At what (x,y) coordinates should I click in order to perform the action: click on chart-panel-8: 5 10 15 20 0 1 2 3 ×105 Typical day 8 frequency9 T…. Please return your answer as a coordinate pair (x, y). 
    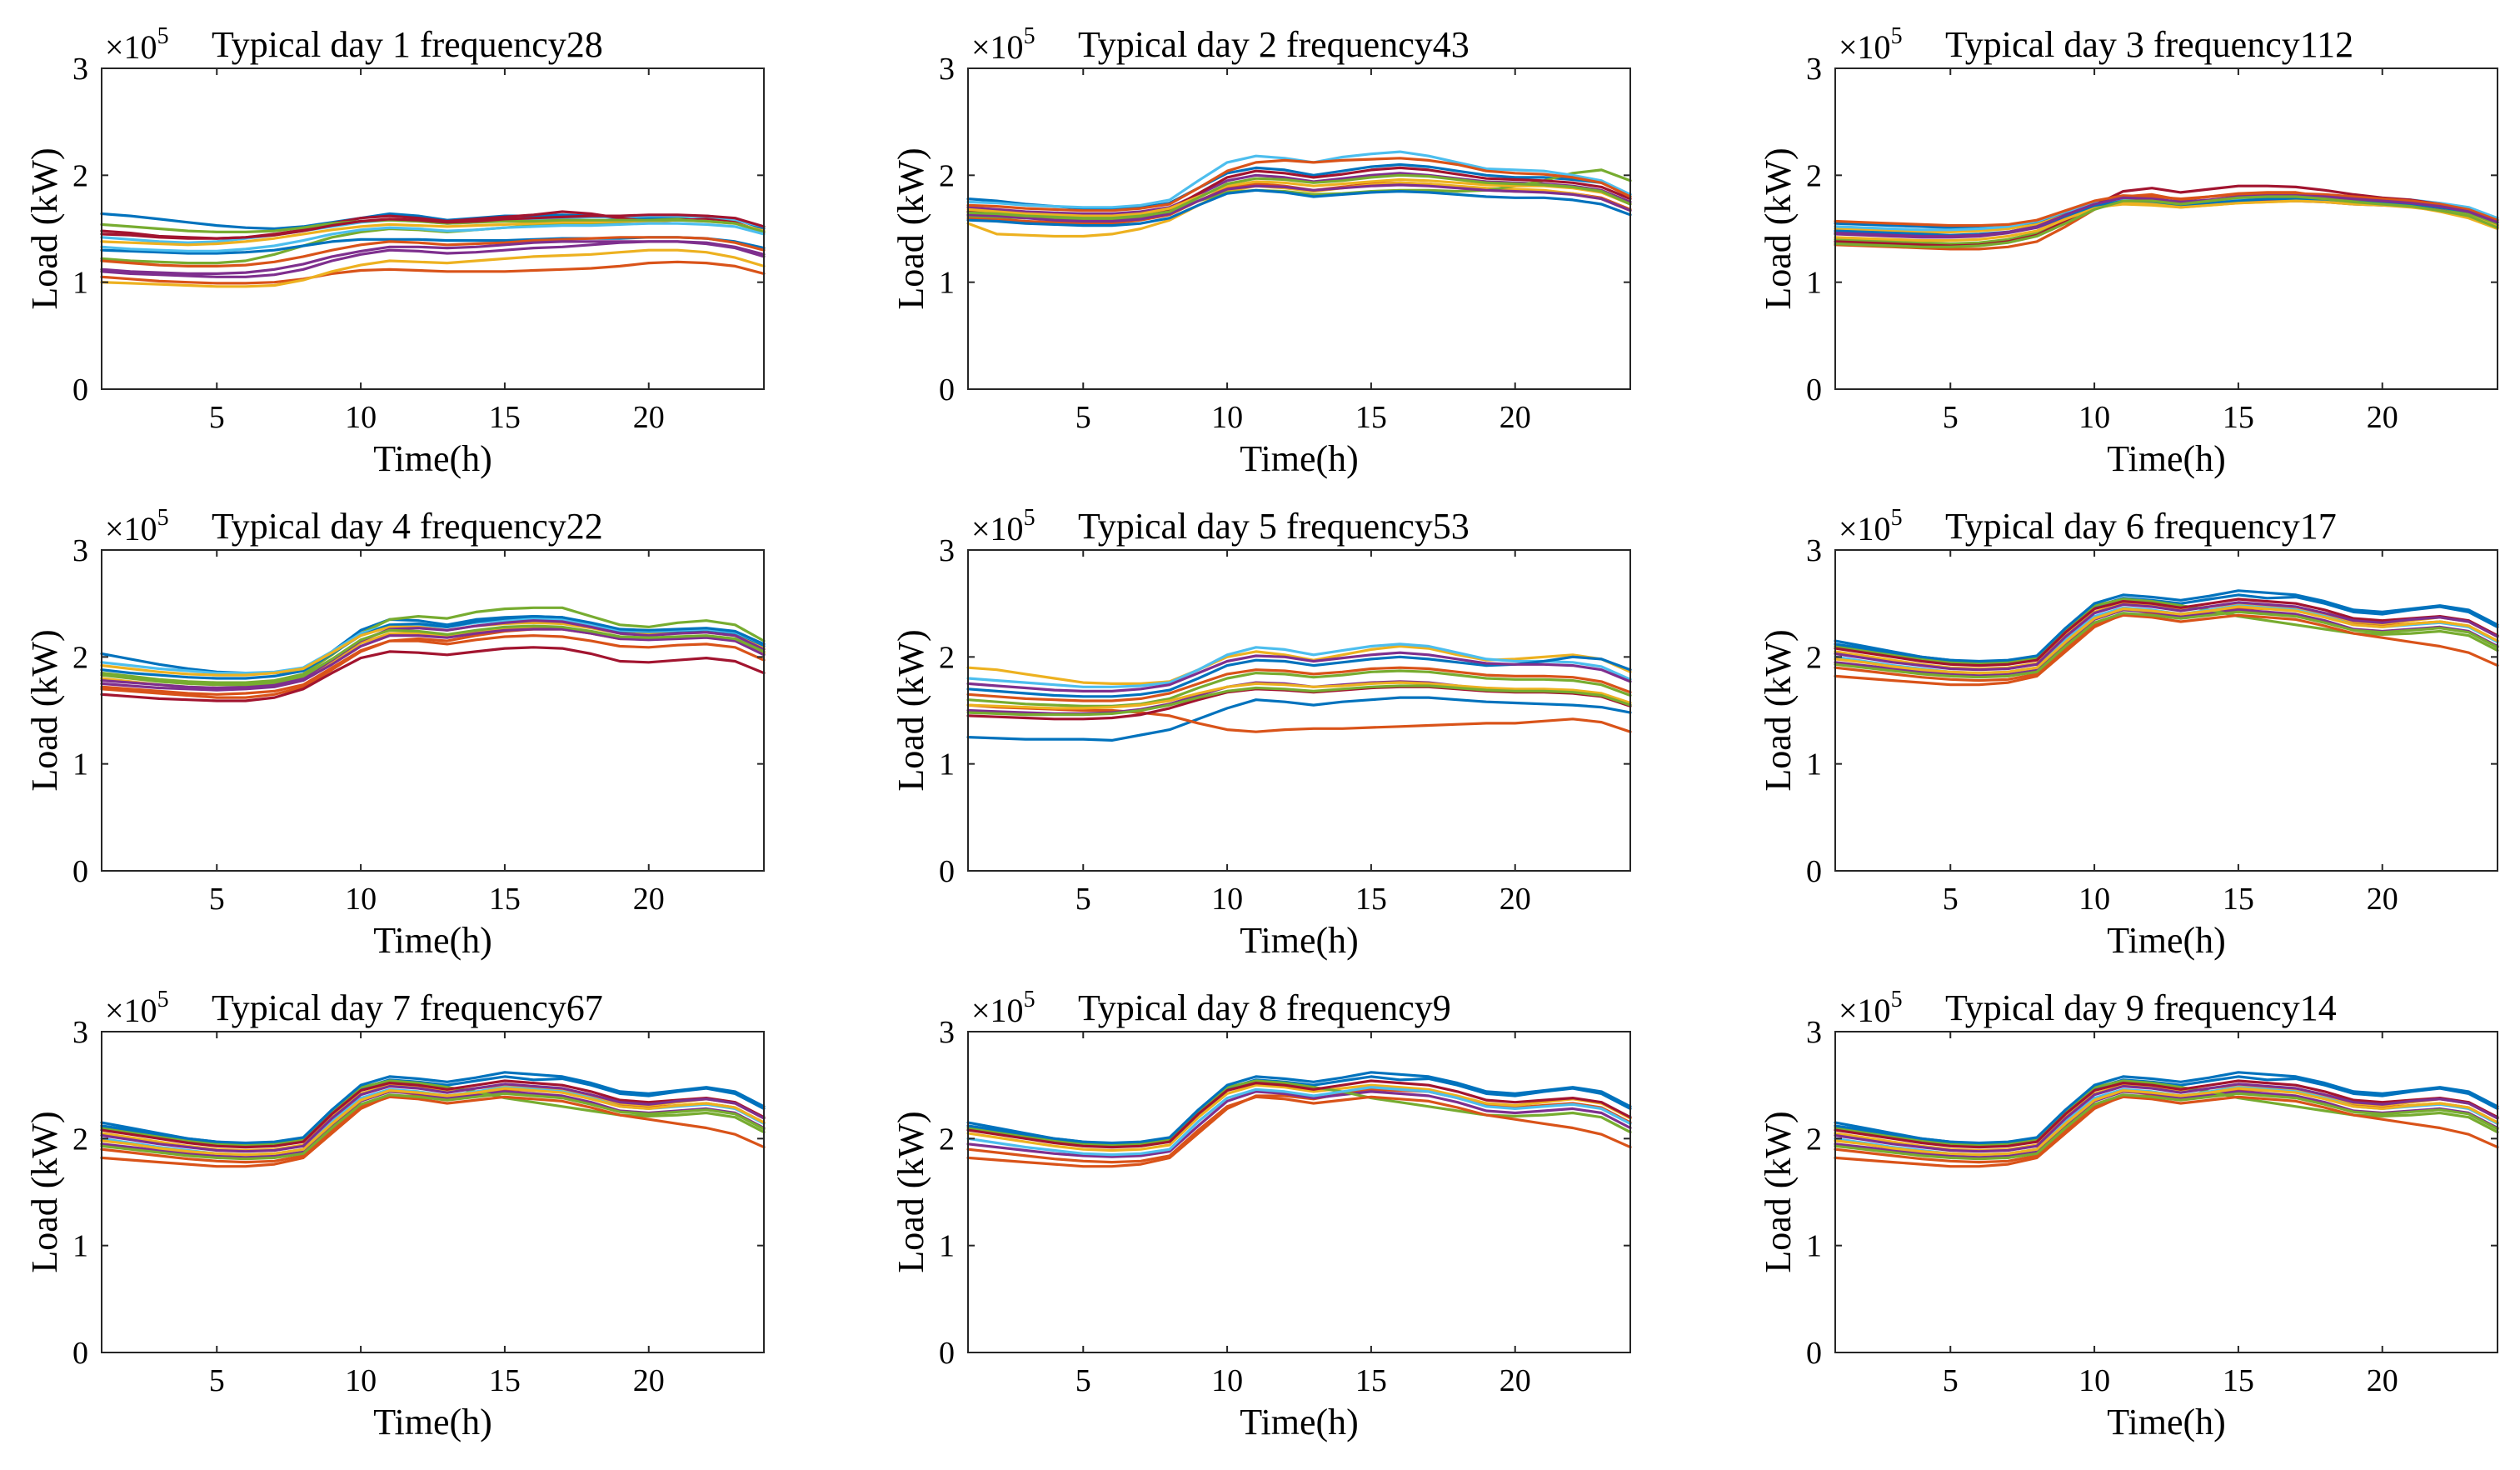
    Looking at the image, I should click on (1261, 1214).